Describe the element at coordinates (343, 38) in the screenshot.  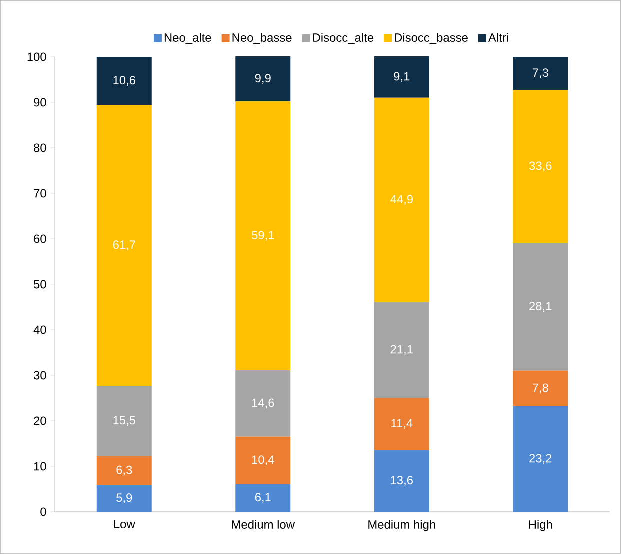
I see `legend-label: Disocc_alte` at that location.